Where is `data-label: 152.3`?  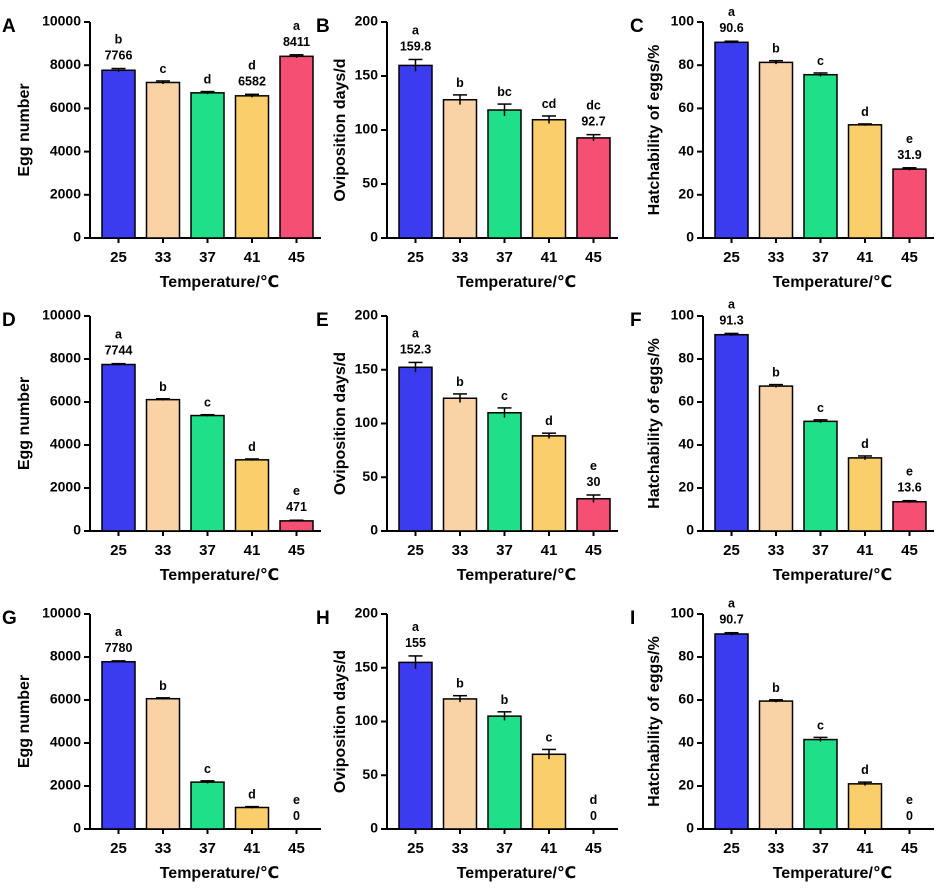
data-label: 152.3 is located at coordinates (415, 349).